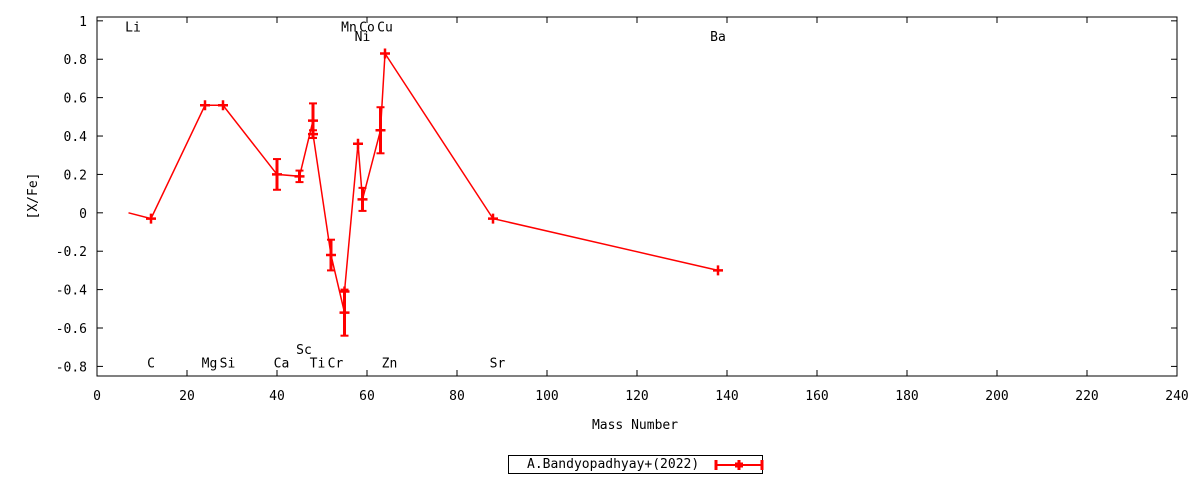  Describe the element at coordinates (210, 364) in the screenshot. I see `element-label: Mg` at that location.